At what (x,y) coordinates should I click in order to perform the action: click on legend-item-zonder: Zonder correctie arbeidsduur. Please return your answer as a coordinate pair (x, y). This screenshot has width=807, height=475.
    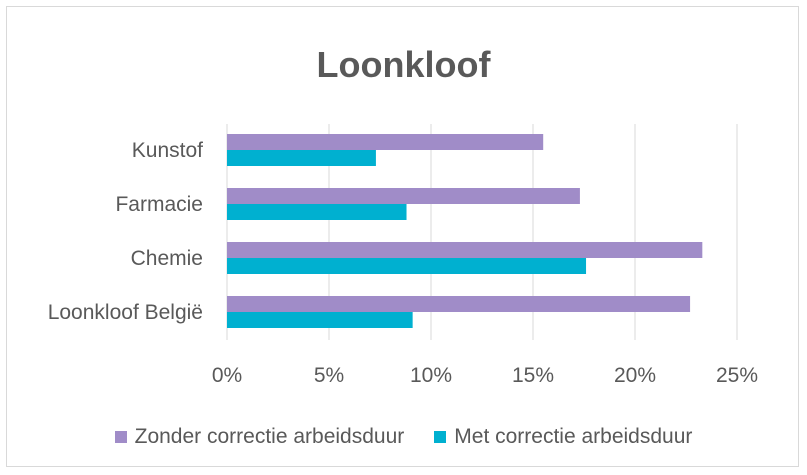
    Looking at the image, I should click on (259, 437).